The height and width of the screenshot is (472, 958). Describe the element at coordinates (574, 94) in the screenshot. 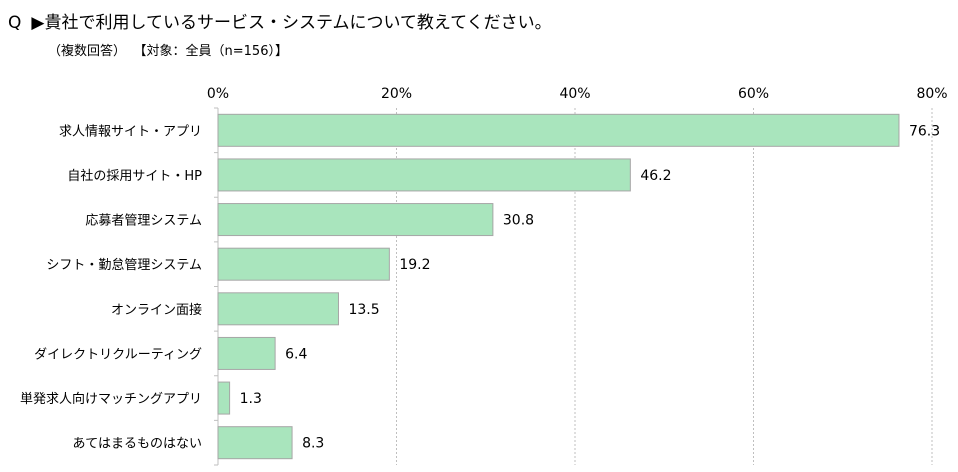

I see `x-tick-label: 40%` at that location.